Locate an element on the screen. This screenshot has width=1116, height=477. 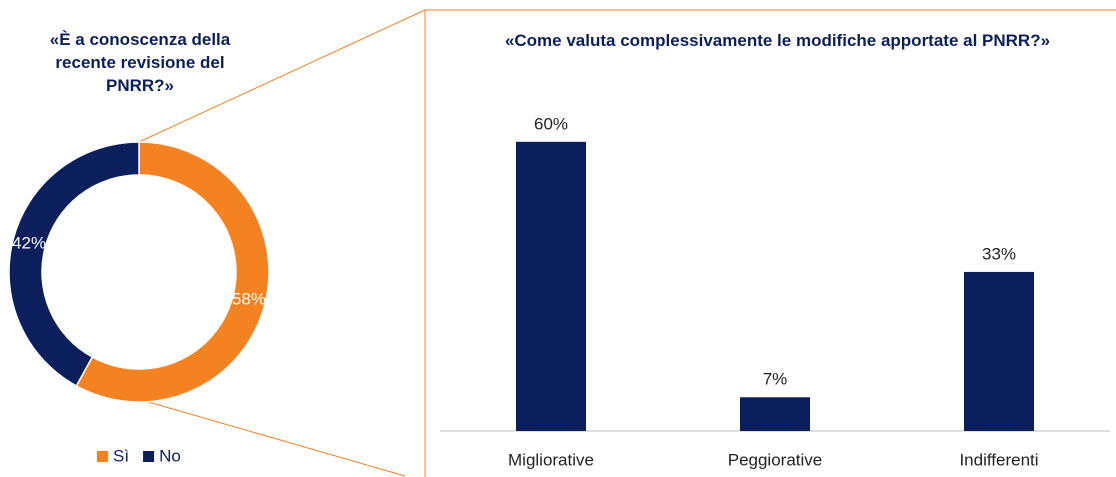
legend-label: No is located at coordinates (170, 455).